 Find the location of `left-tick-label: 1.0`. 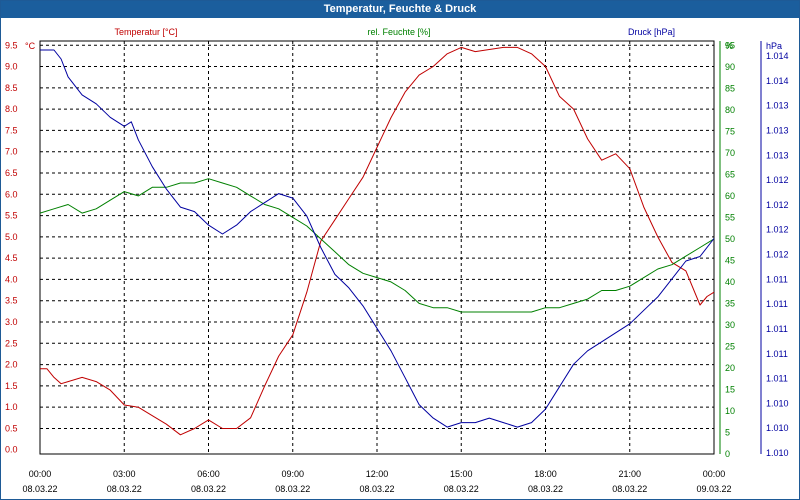

left-tick-label: 1.0 is located at coordinates (11, 407).